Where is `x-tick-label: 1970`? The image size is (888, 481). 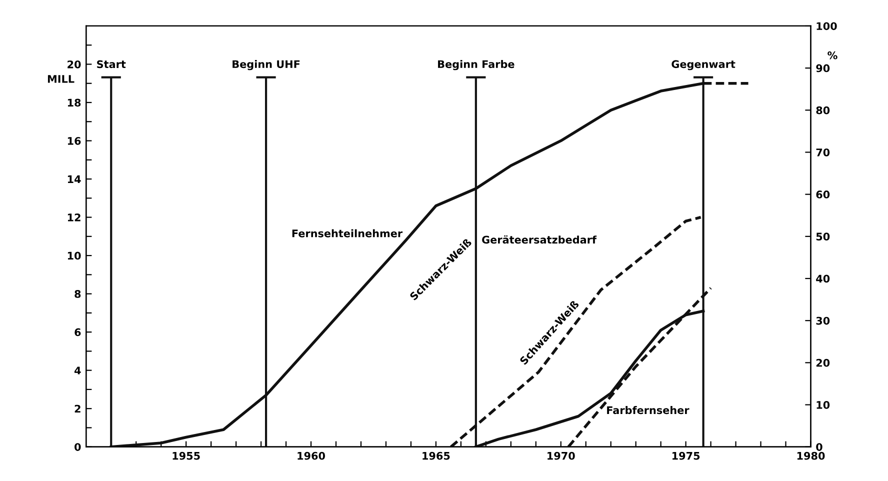 x-tick-label: 1970 is located at coordinates (561, 456).